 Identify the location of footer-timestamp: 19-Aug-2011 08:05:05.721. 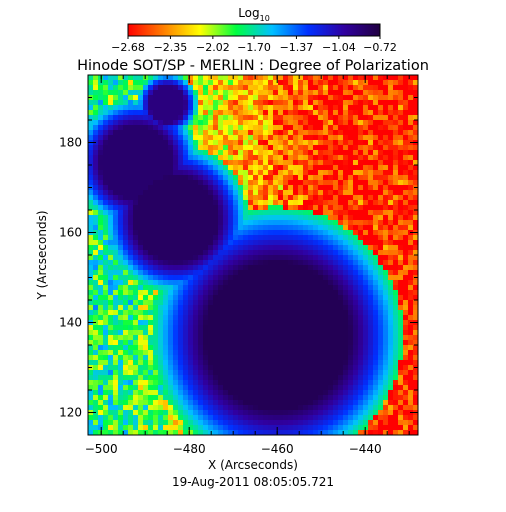
(253, 482).